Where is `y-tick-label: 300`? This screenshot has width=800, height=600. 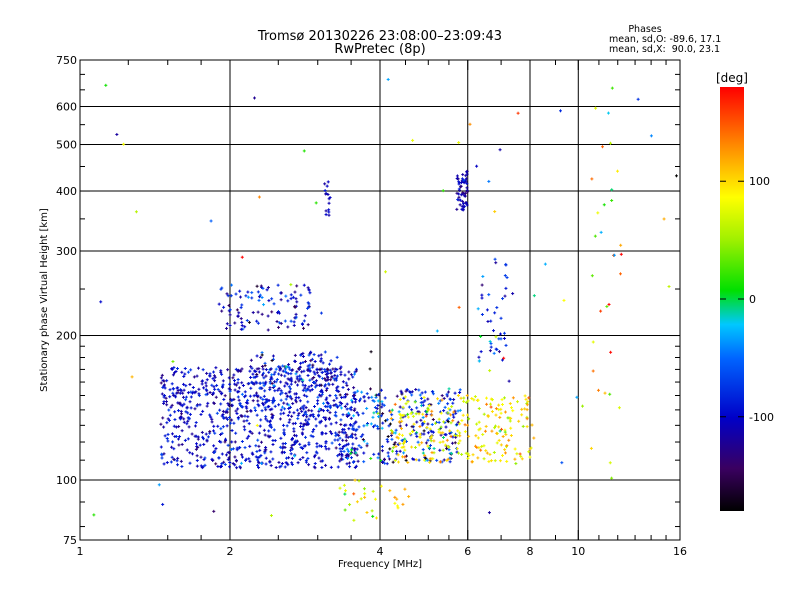
y-tick-label: 300 is located at coordinates (66, 251).